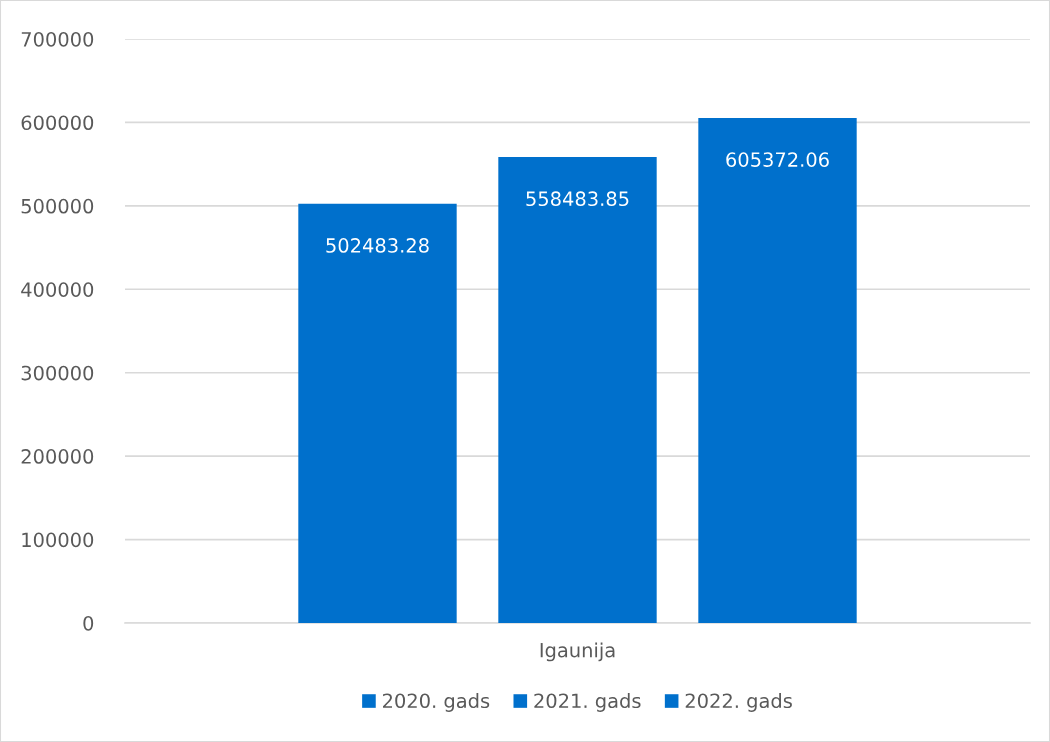 The image size is (1050, 742). Describe the element at coordinates (587, 702) in the screenshot. I see `legend-label: 2021. gads` at that location.